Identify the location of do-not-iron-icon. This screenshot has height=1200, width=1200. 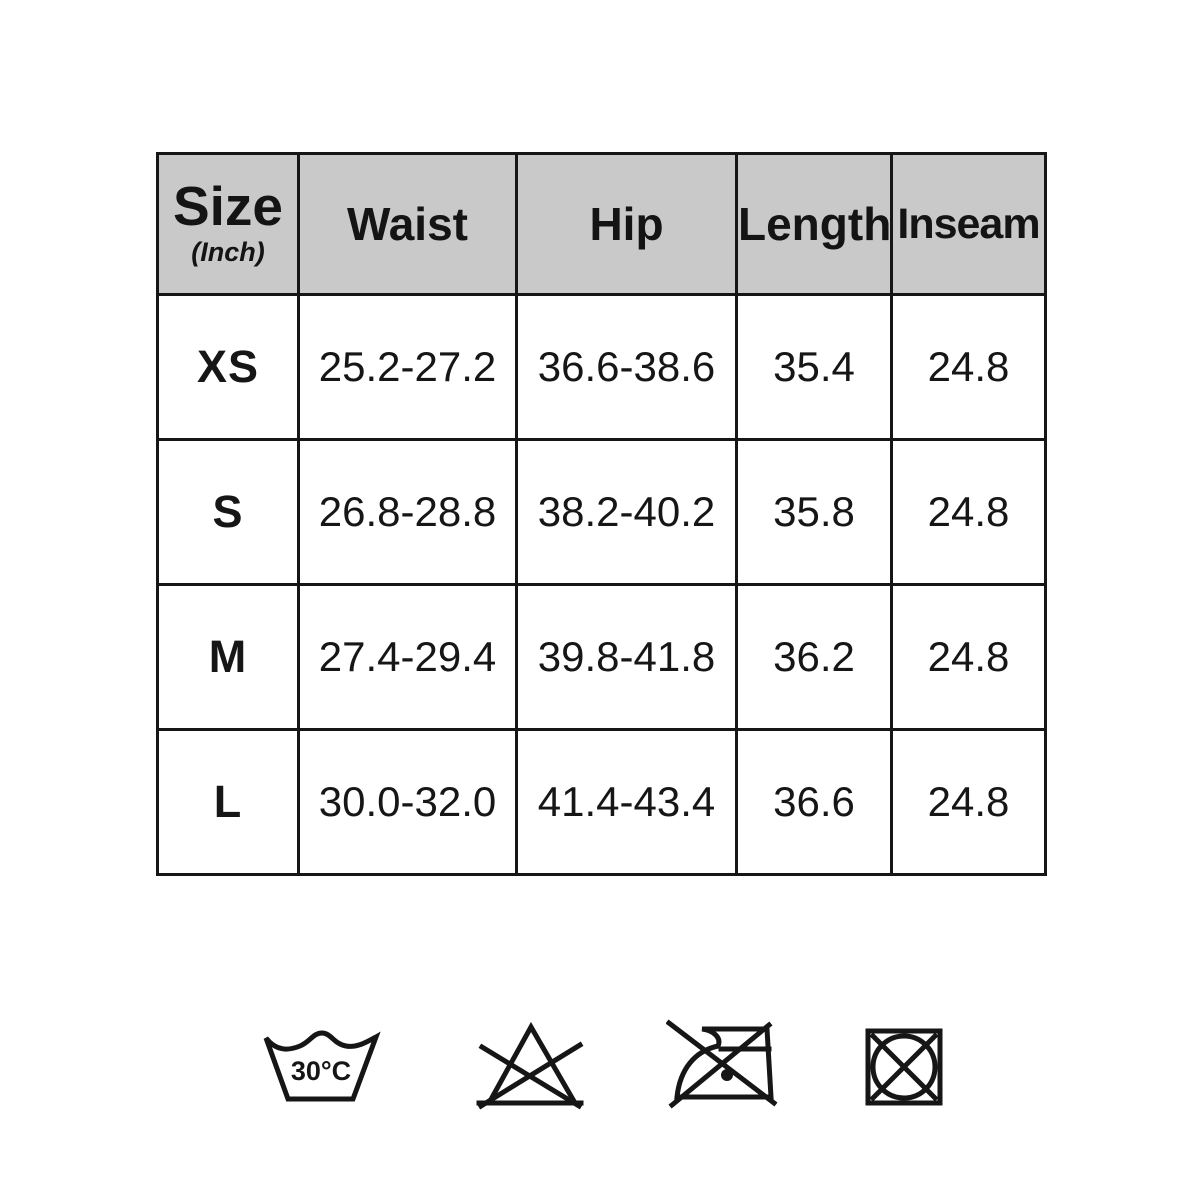
(723, 1065).